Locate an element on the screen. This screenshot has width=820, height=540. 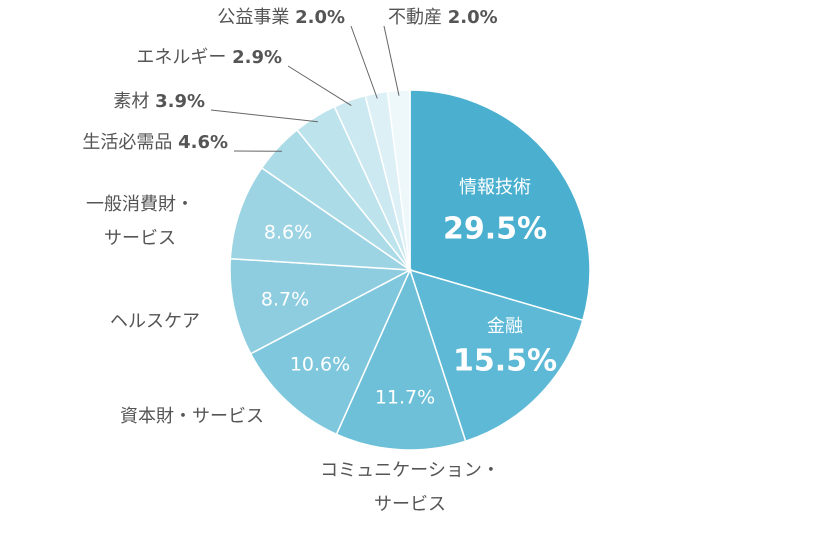
value-label: 2.9% is located at coordinates (257, 57).